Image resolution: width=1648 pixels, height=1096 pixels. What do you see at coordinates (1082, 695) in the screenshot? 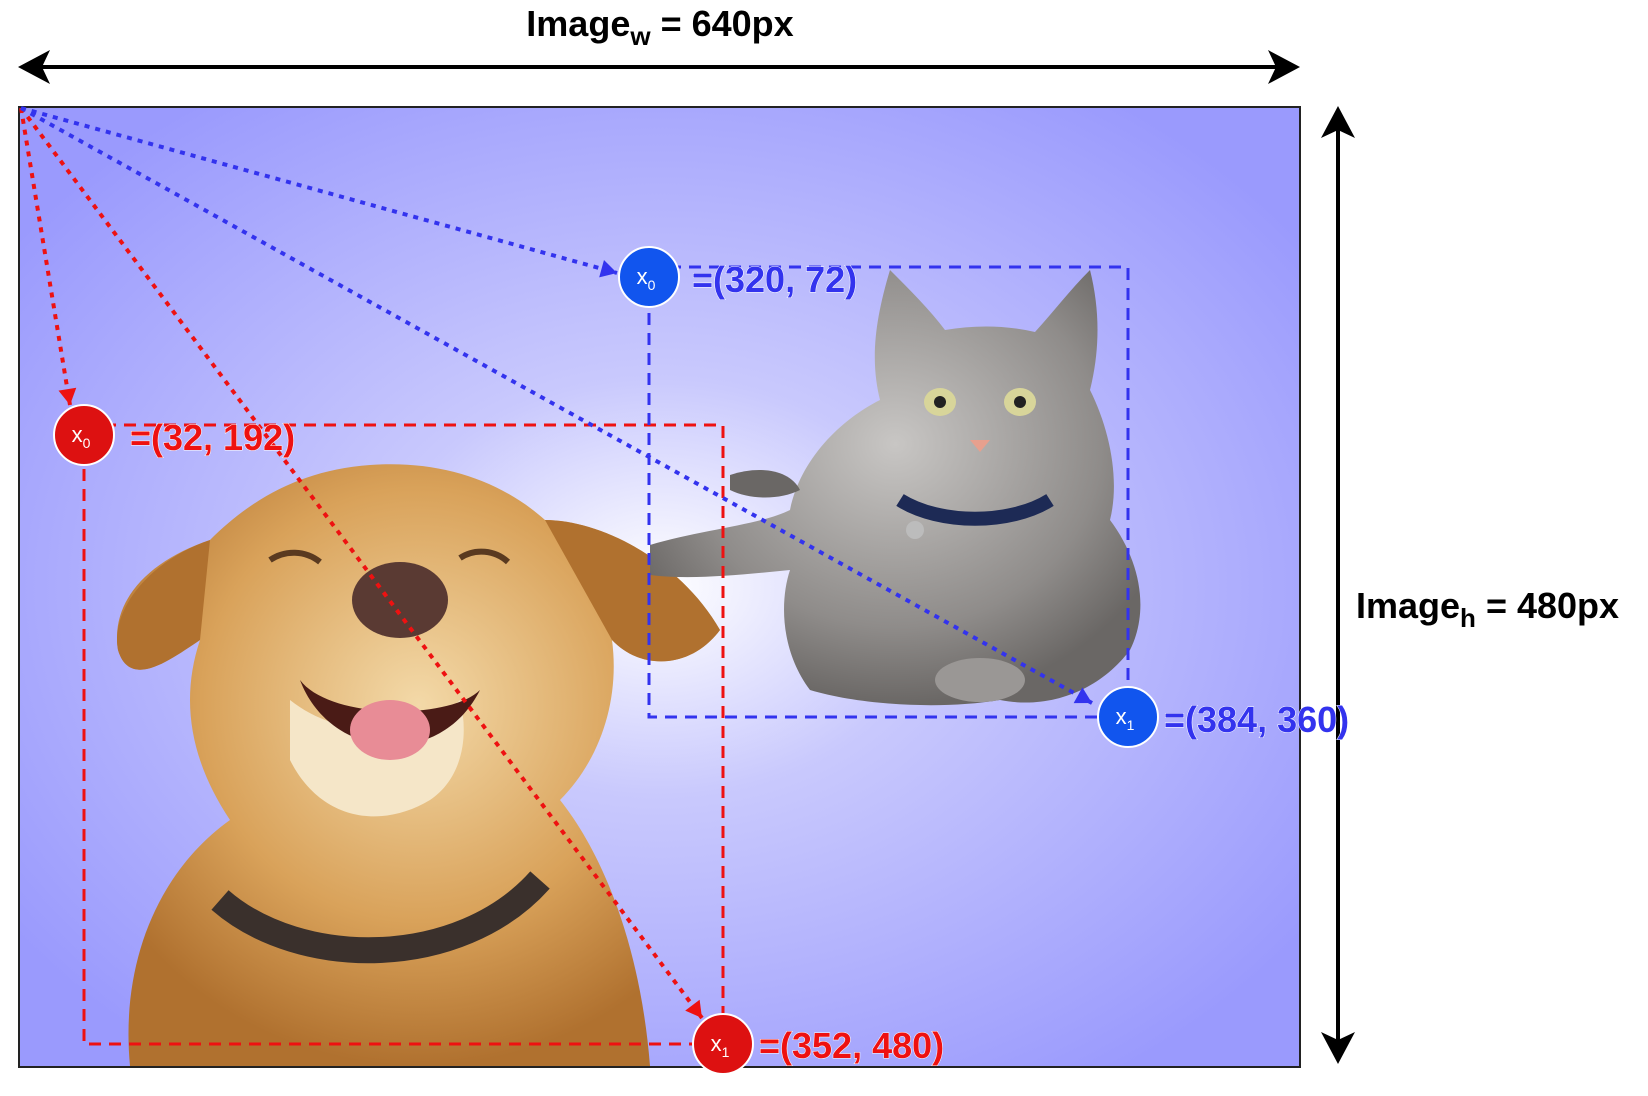
I see `cat-pointer-head-x1` at bounding box center [1082, 695].